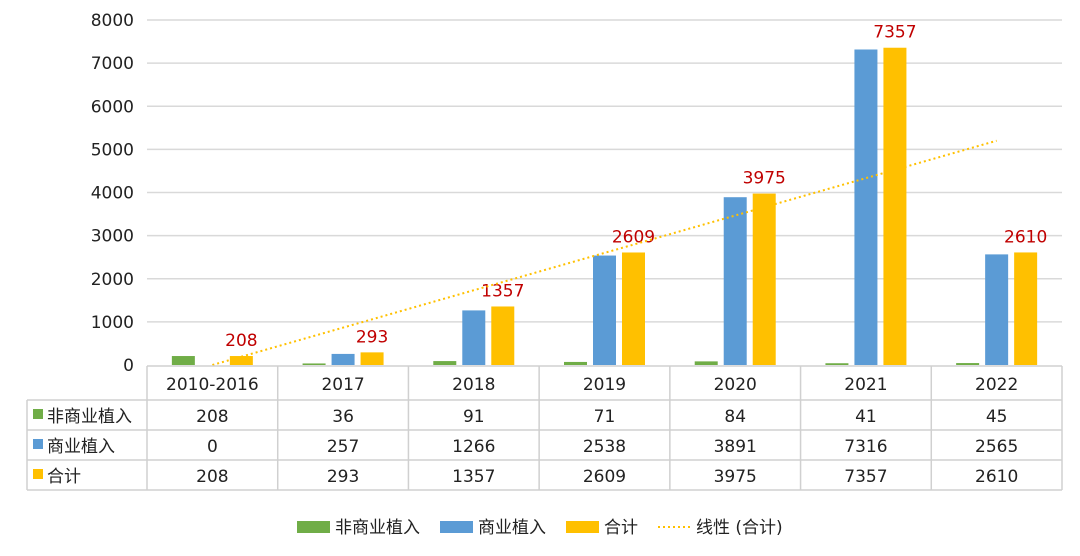 This screenshot has height=556, width=1080. Describe the element at coordinates (112, 194) in the screenshot. I see `y-tick-label: 4000` at that location.